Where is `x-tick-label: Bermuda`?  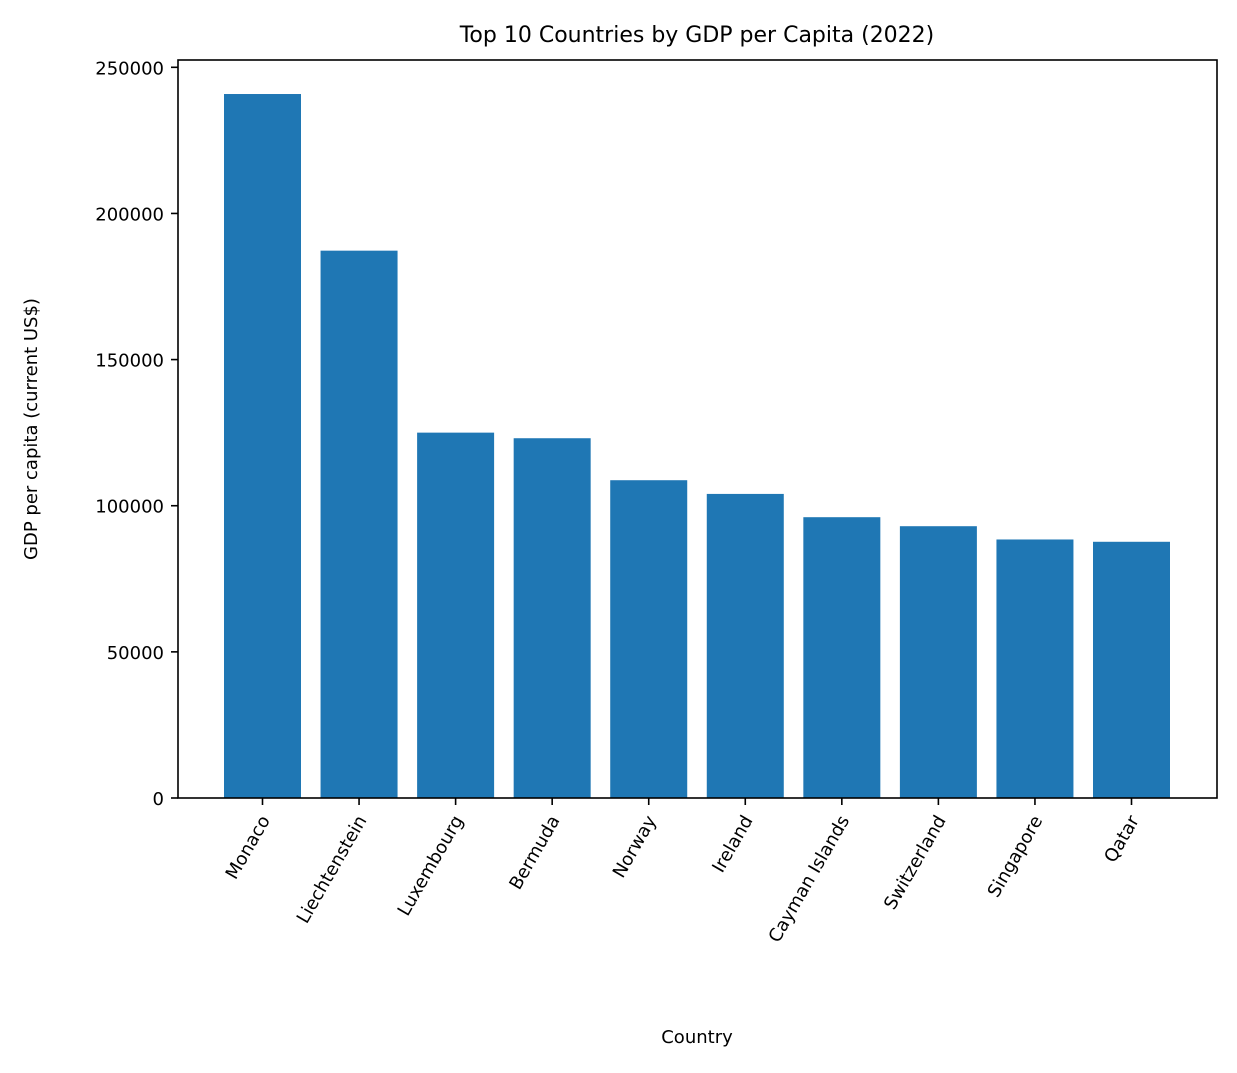 x-tick-label: Bermuda is located at coordinates (534, 852).